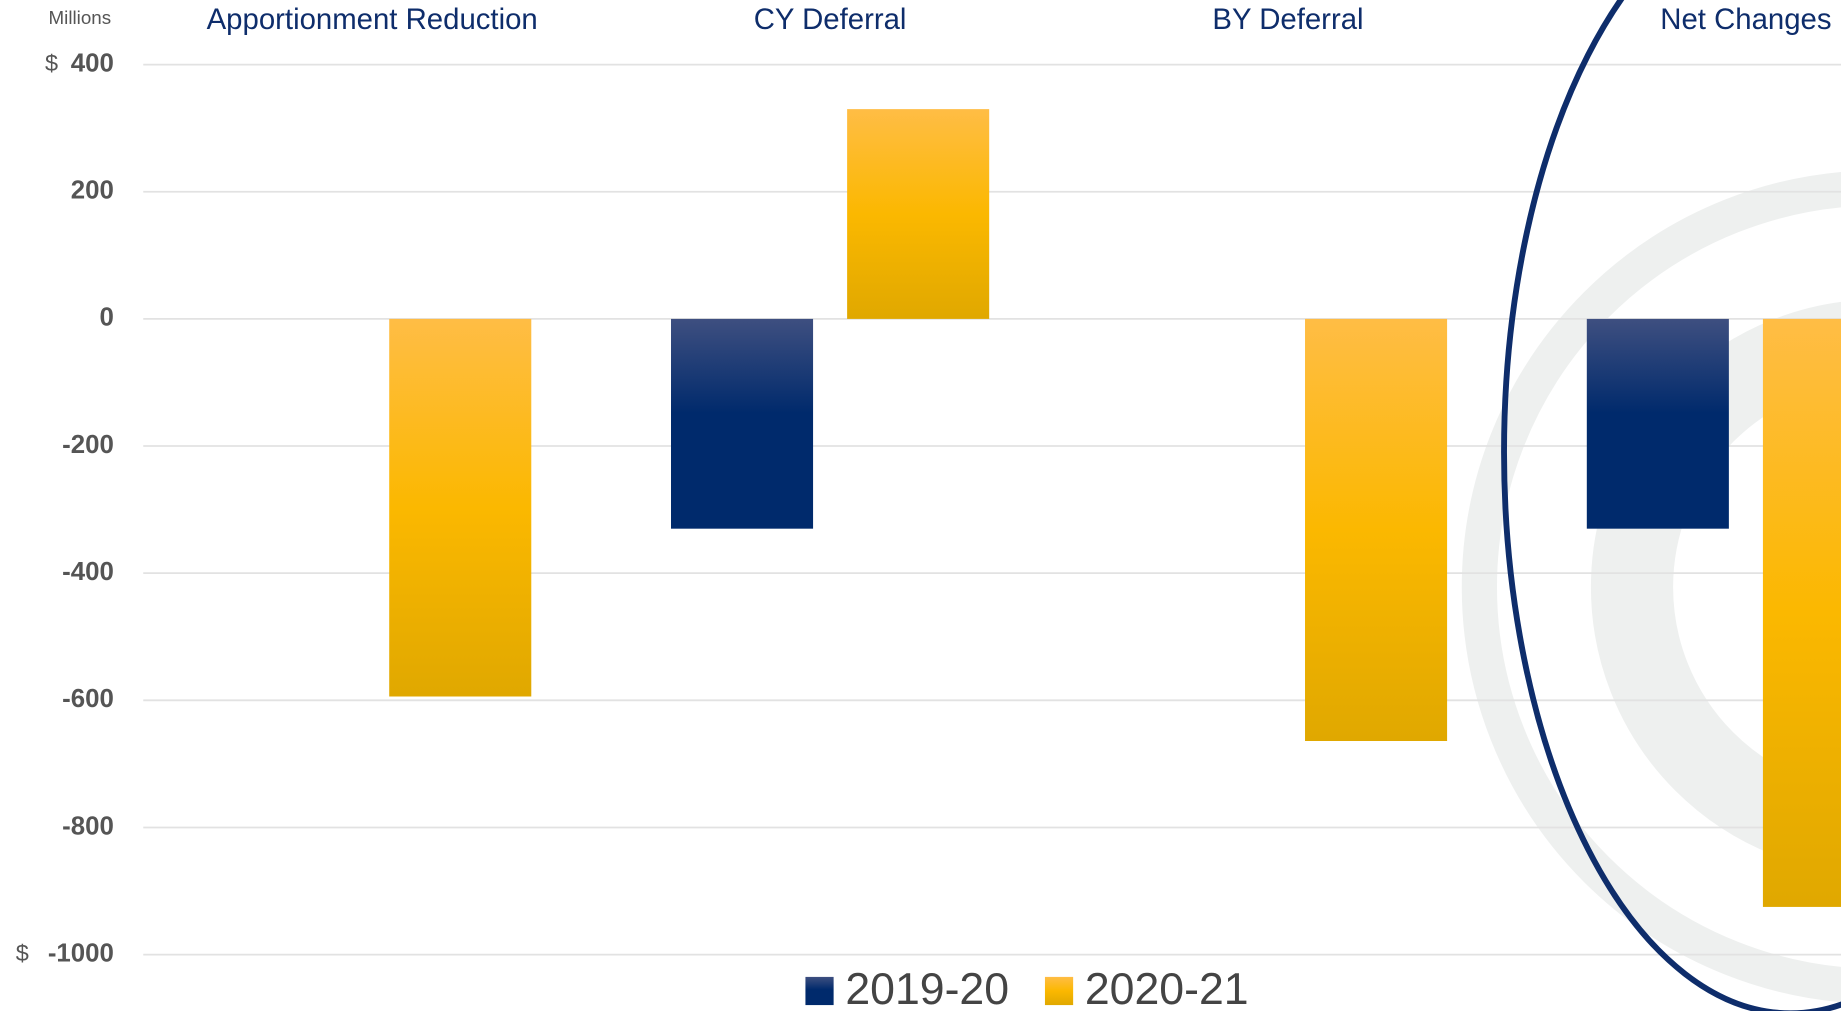  I want to click on y-axis-label: Millions, so click(80, 17).